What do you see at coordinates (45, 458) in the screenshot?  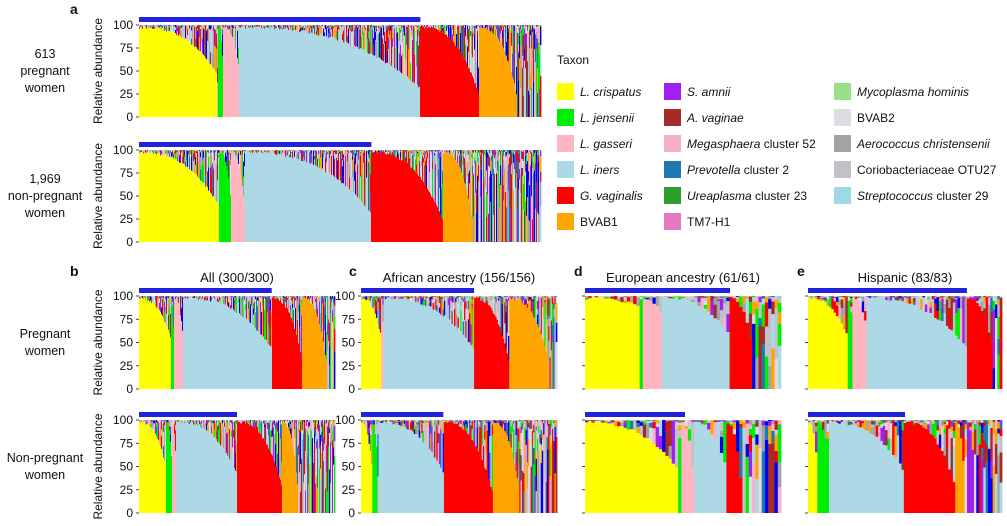 I see `row-label: Non-pregnant` at bounding box center [45, 458].